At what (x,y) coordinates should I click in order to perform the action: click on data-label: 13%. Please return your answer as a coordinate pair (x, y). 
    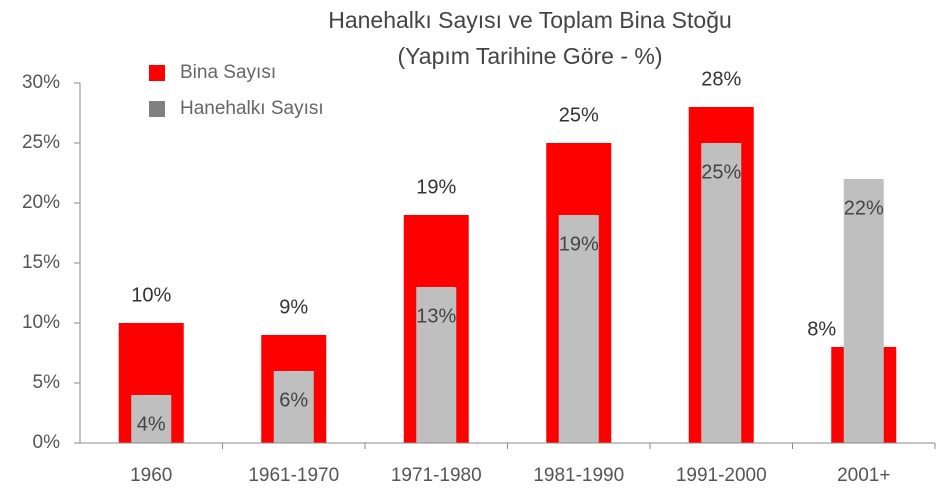
    Looking at the image, I should click on (436, 316).